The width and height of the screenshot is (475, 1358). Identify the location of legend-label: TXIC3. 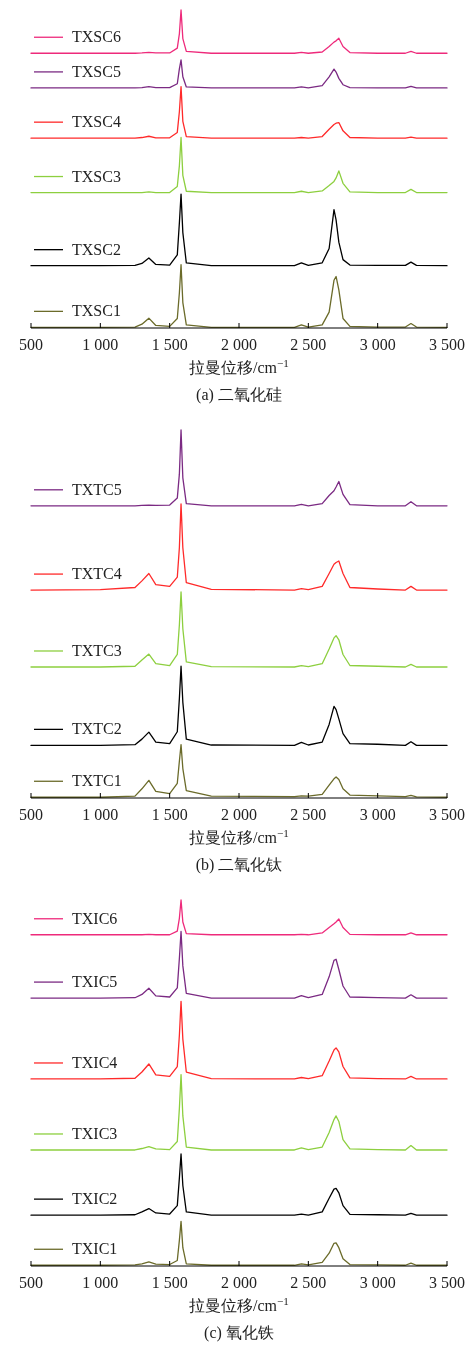
(95, 1133).